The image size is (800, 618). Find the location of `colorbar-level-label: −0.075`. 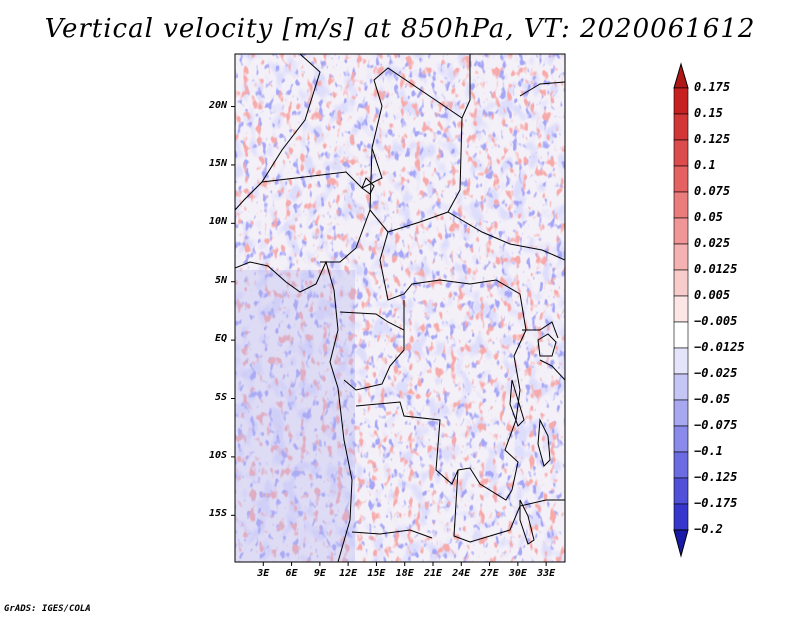

colorbar-level-label: −0.075 is located at coordinates (716, 425).